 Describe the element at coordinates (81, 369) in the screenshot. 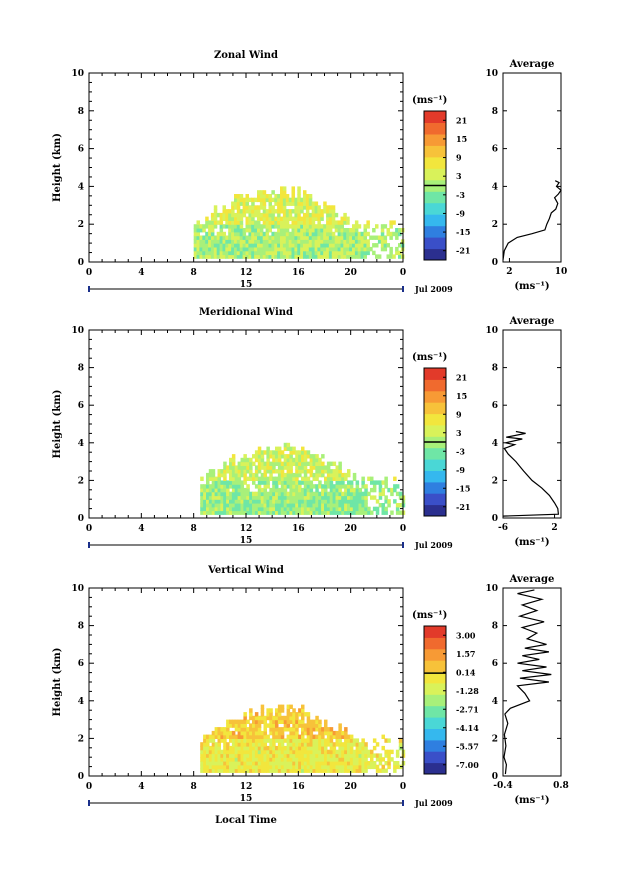

I see `y-tick-label: 8` at that location.